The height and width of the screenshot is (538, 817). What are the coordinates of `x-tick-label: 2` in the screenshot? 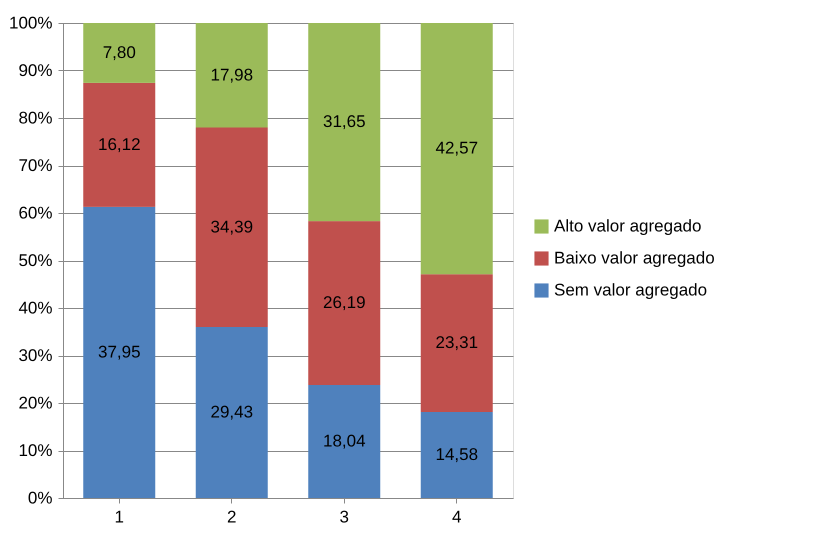 It's located at (231, 517).